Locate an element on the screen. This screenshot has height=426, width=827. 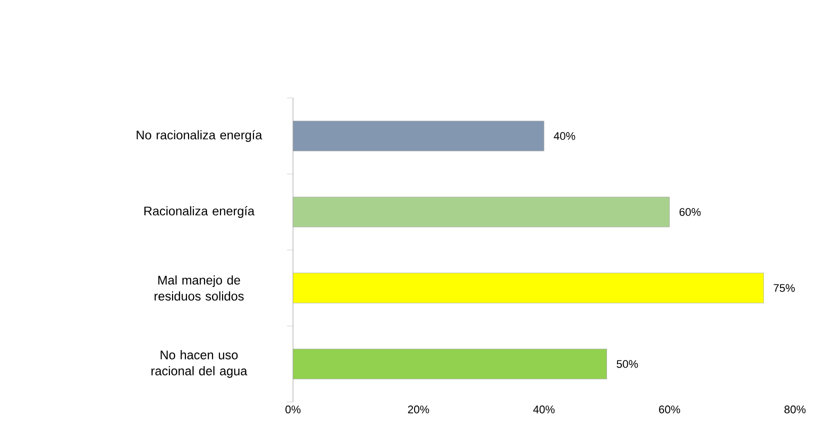
x-tick-label: 60% is located at coordinates (669, 410).